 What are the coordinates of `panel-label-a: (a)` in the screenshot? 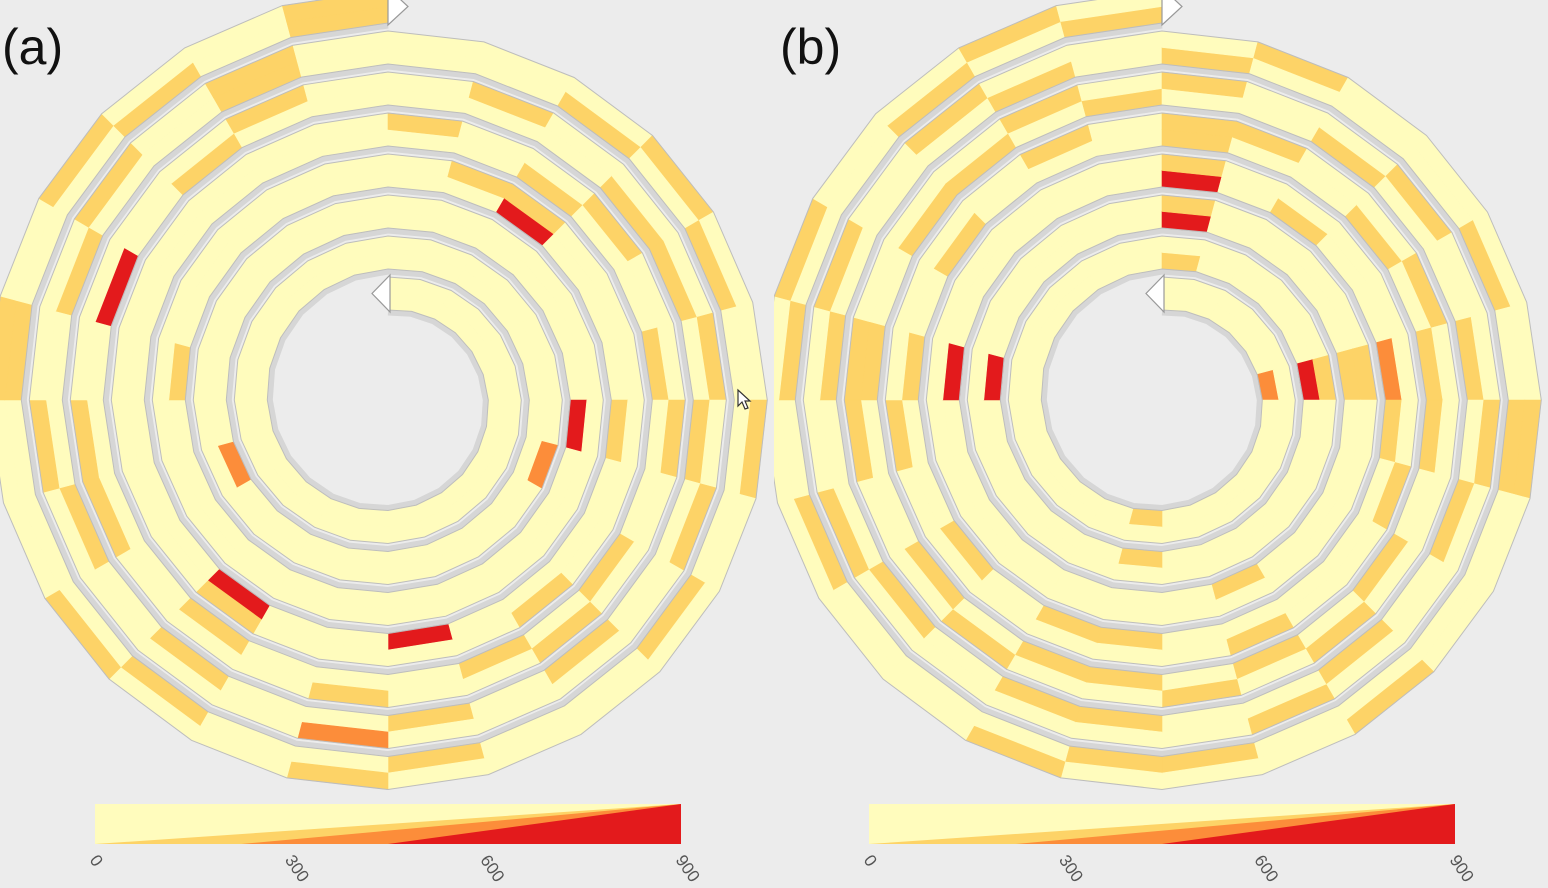 It's located at (33, 47).